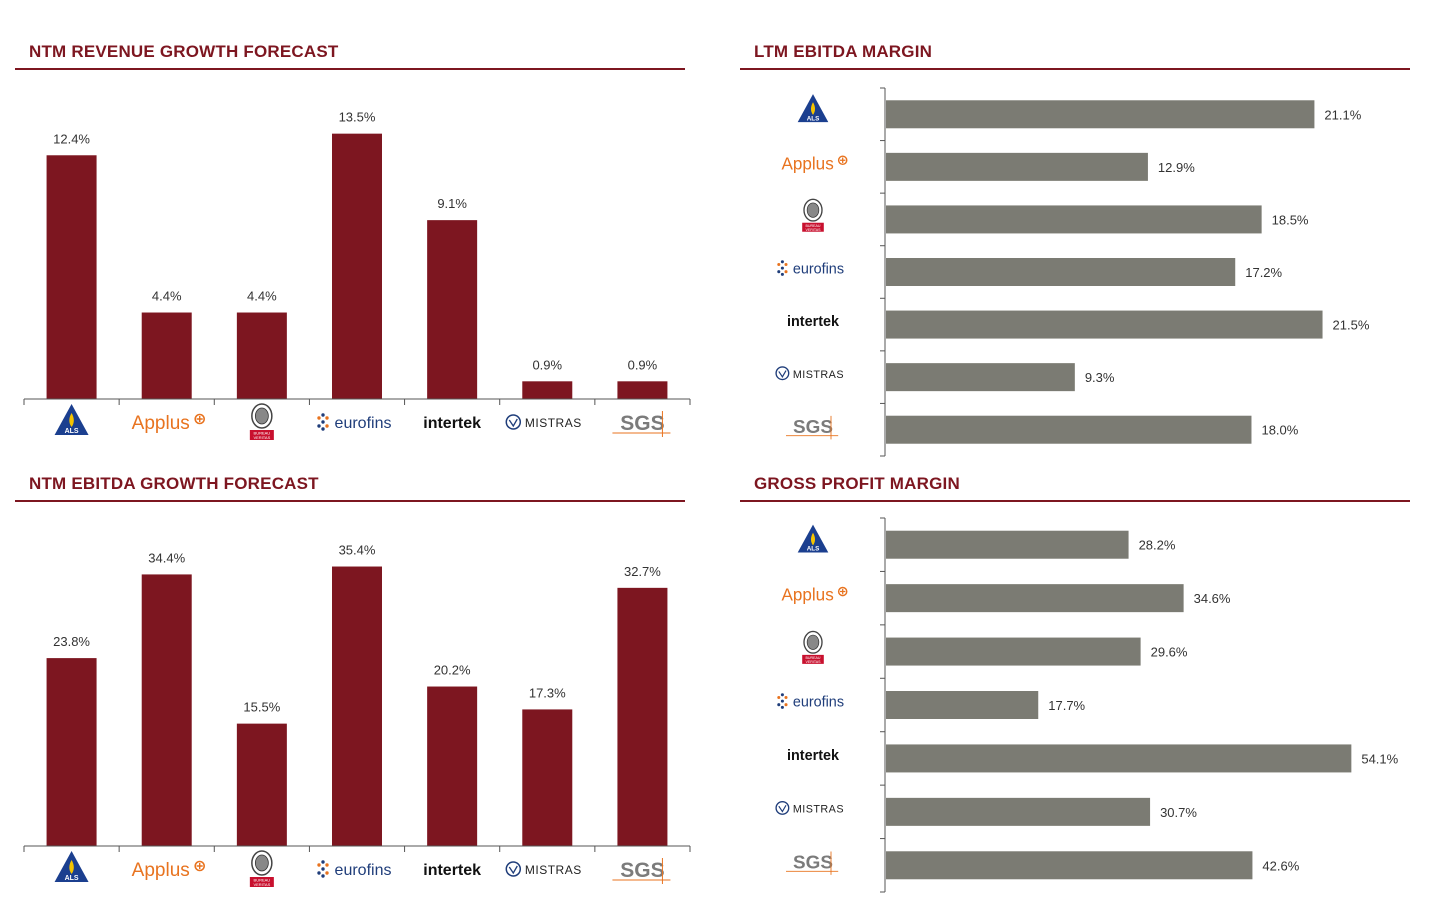 The image size is (1431, 912). Describe the element at coordinates (547, 364) in the screenshot. I see `data-label: 0.9%` at that location.